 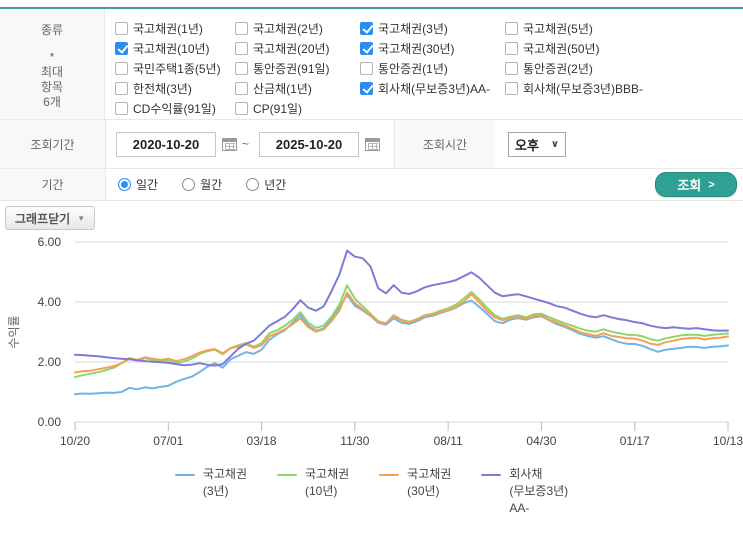 What do you see at coordinates (432, 68) in the screenshot?
I see `bond-type-checkbox: 통안증권(1년)` at bounding box center [432, 68].